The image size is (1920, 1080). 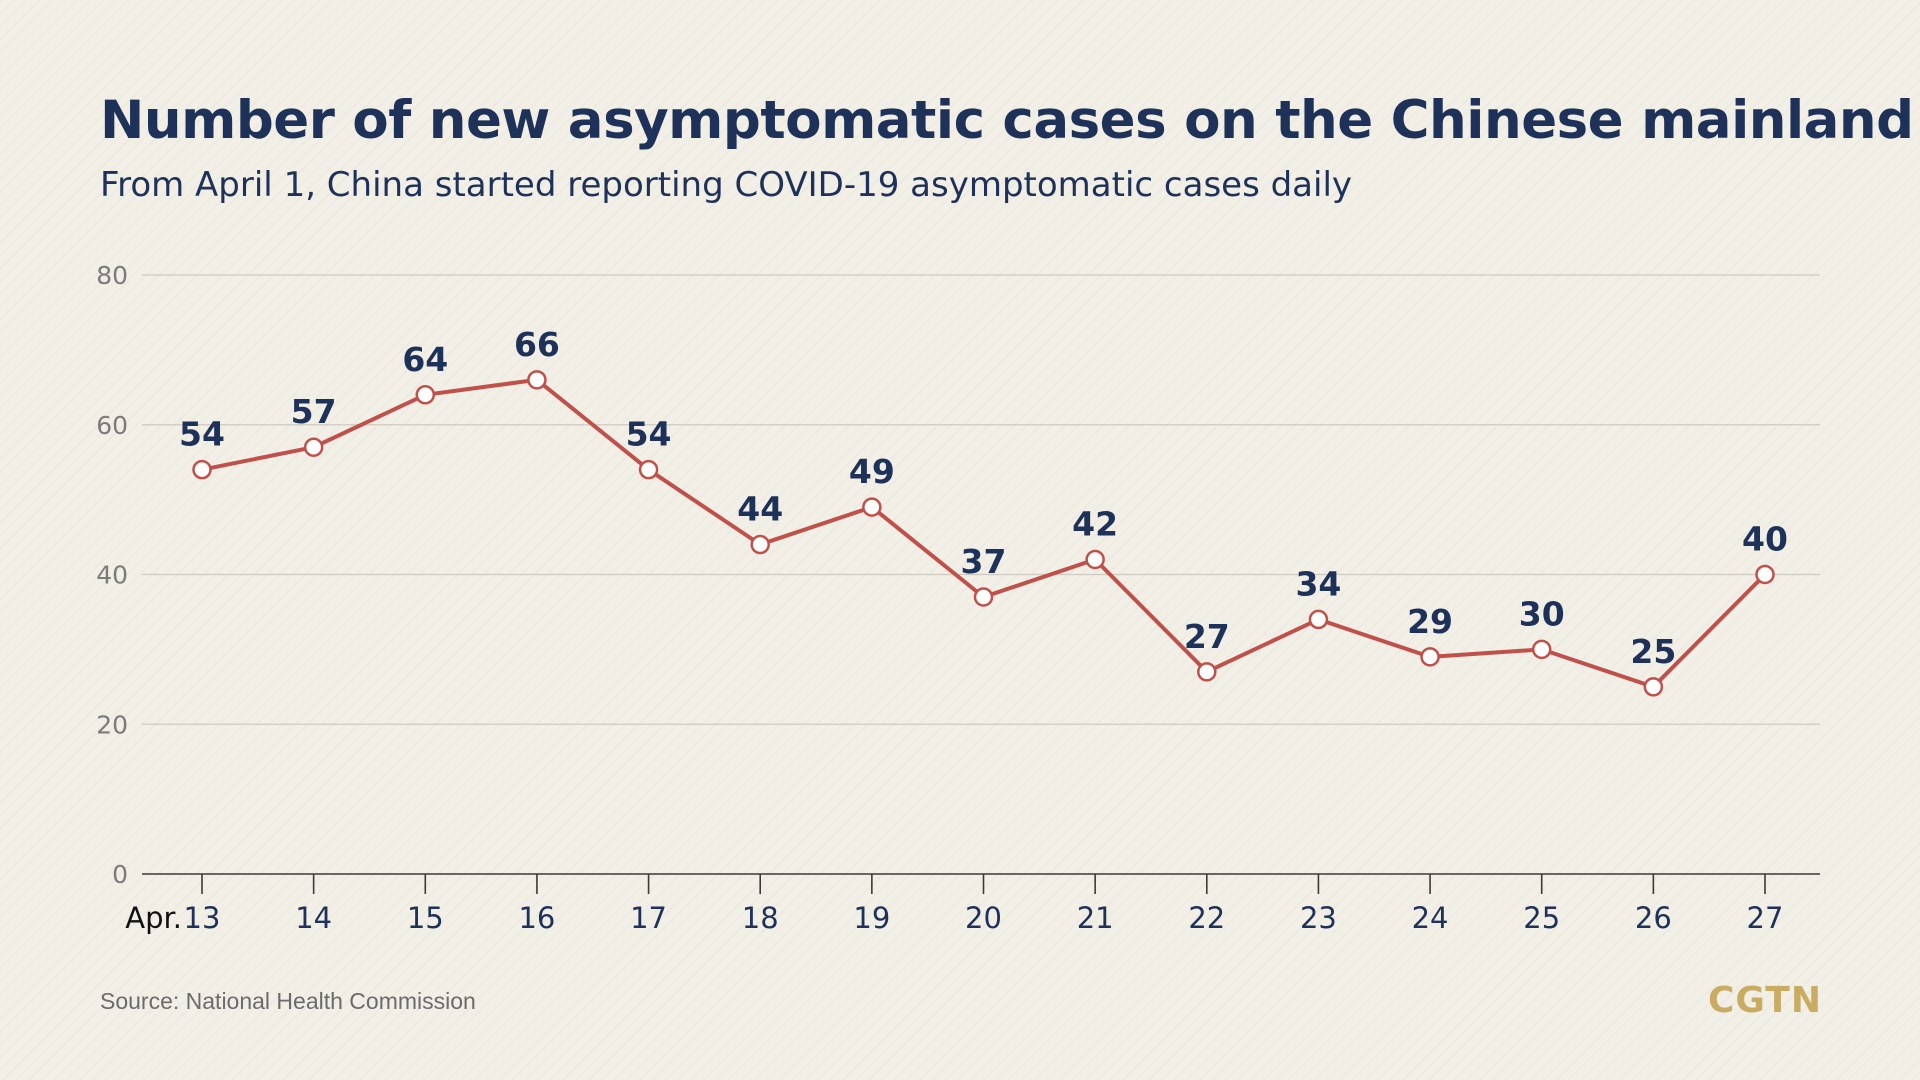 What do you see at coordinates (1318, 918) in the screenshot?
I see `x-tick-label: 23` at bounding box center [1318, 918].